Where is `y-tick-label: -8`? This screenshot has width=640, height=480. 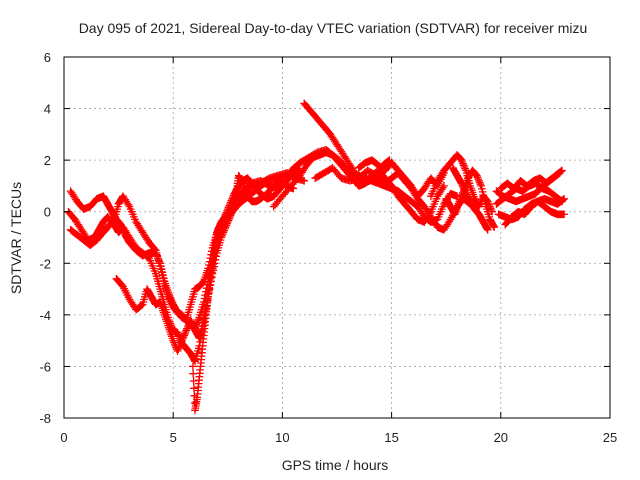
y-tick-label: -8 is located at coordinates (45, 418).